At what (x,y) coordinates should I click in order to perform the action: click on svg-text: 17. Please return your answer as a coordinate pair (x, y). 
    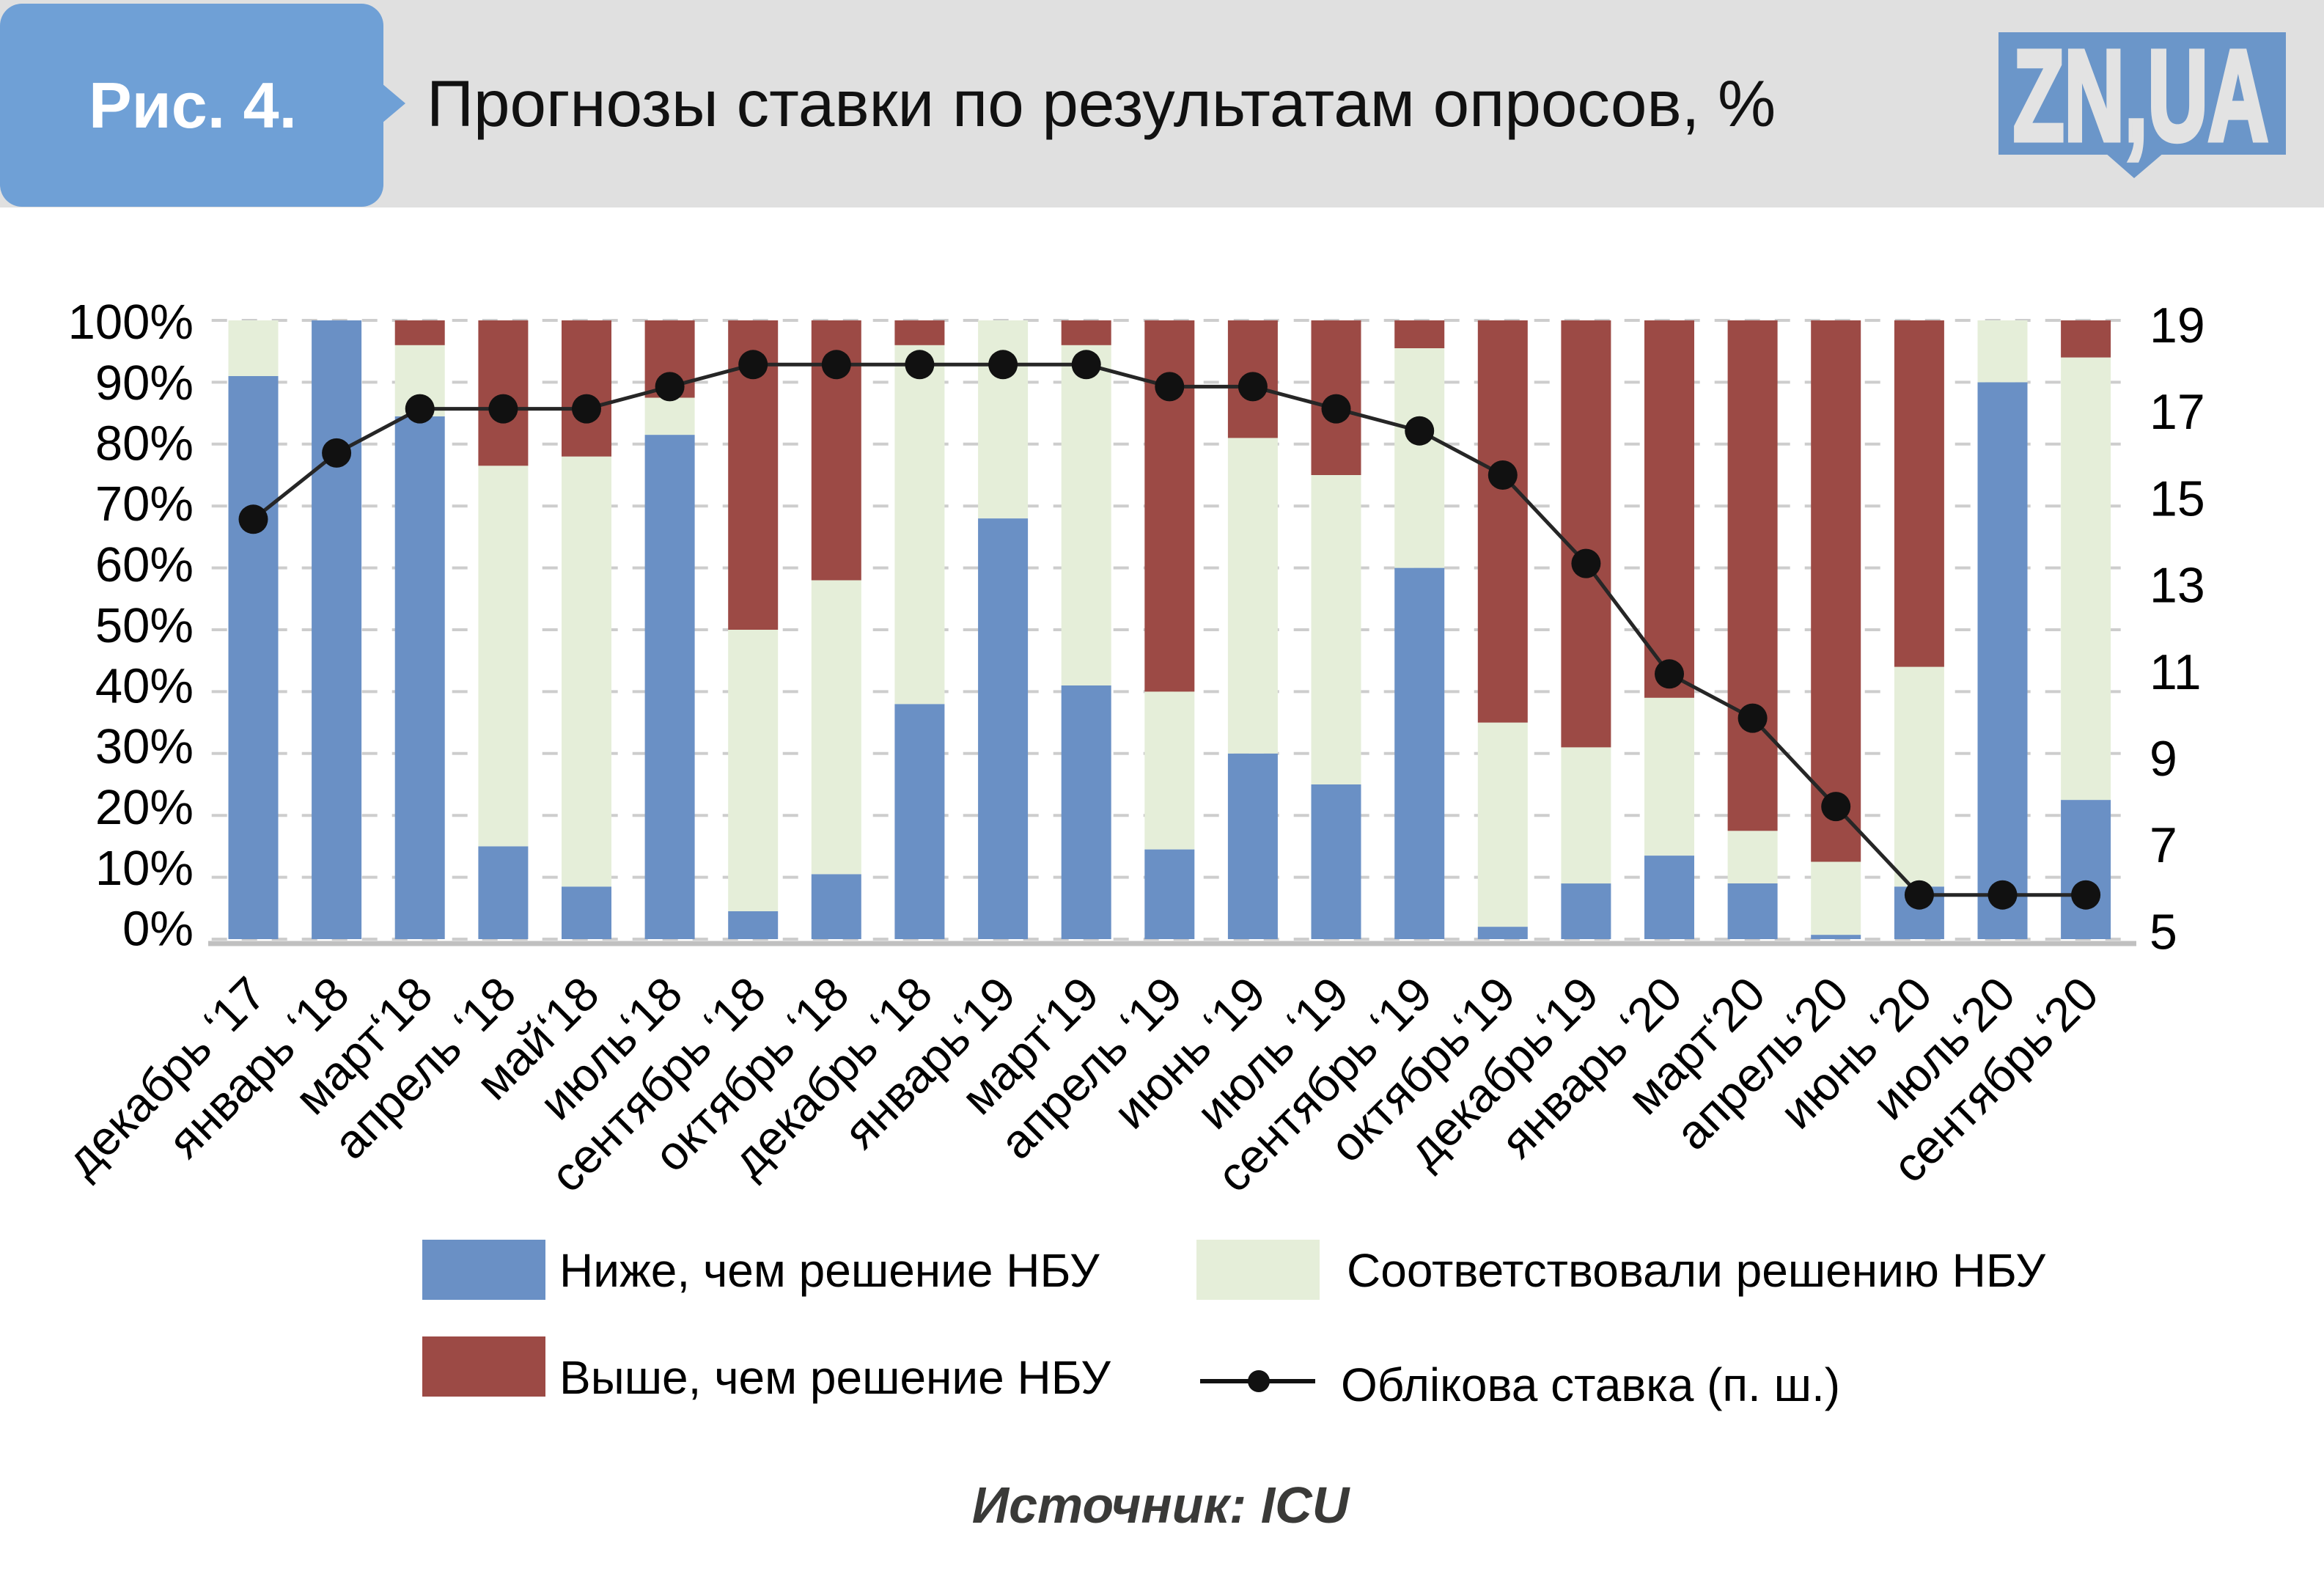
    Looking at the image, I should click on (2177, 412).